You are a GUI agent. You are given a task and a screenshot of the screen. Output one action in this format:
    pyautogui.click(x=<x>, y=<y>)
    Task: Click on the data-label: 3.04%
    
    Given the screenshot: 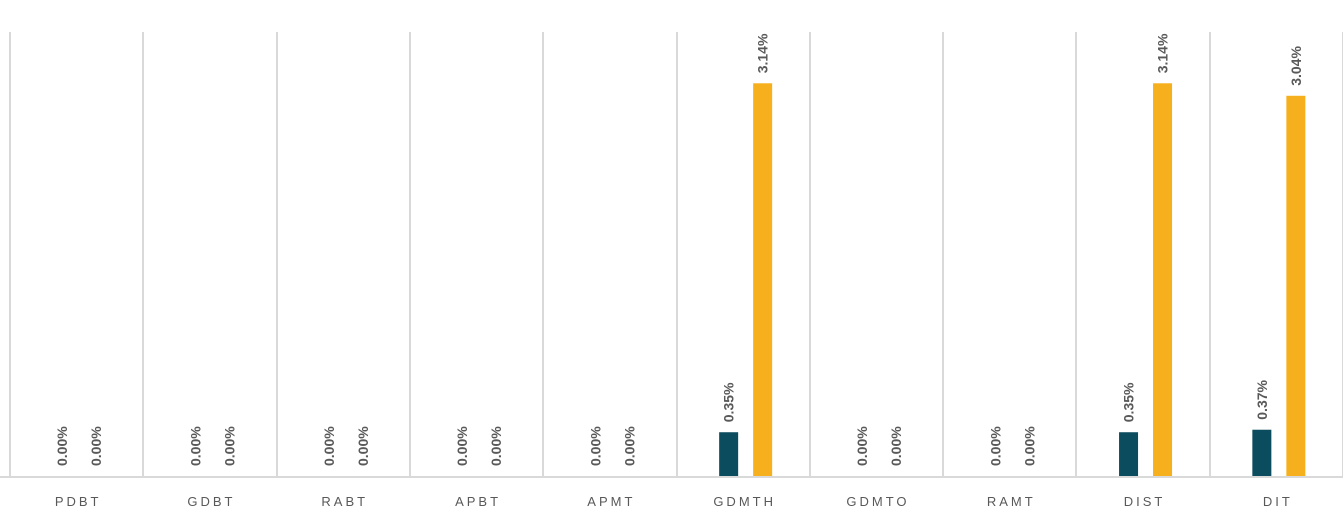 What is the action you would take?
    pyautogui.click(x=1296, y=66)
    